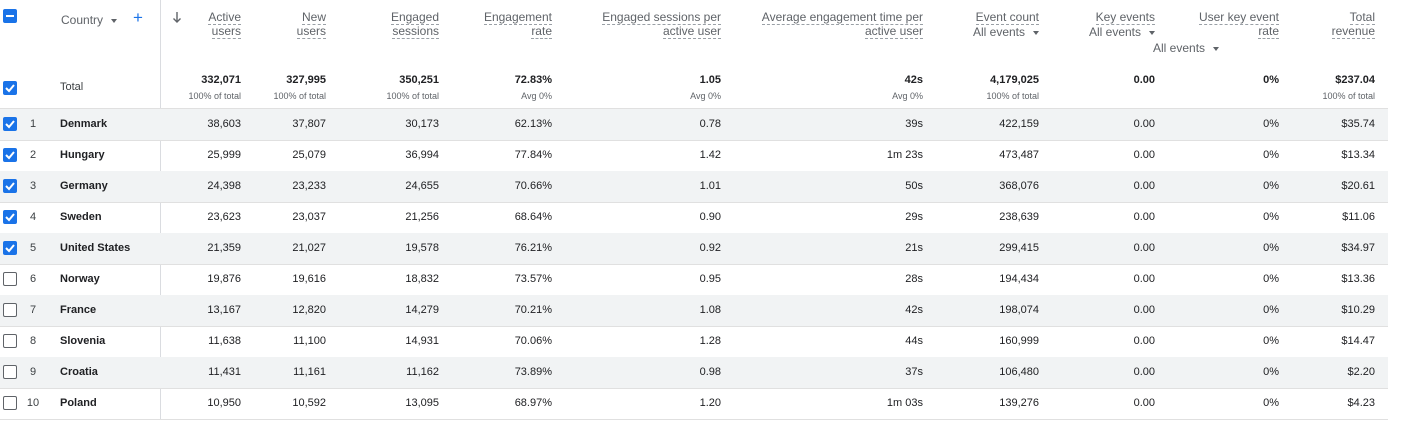 The height and width of the screenshot is (426, 1404). Describe the element at coordinates (1019, 279) in the screenshot. I see `table-cell: 194,434` at that location.